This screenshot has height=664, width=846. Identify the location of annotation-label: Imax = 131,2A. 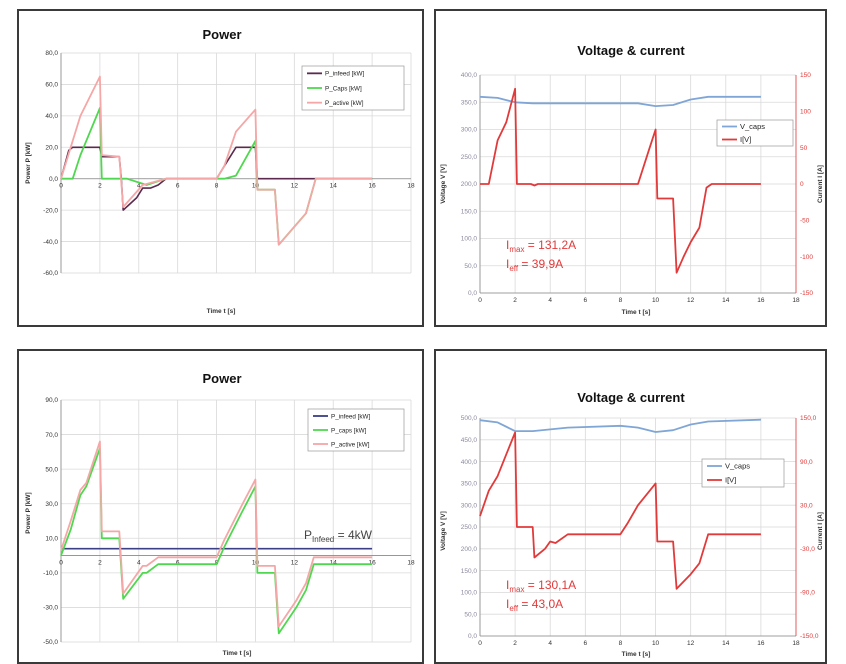
(541, 246).